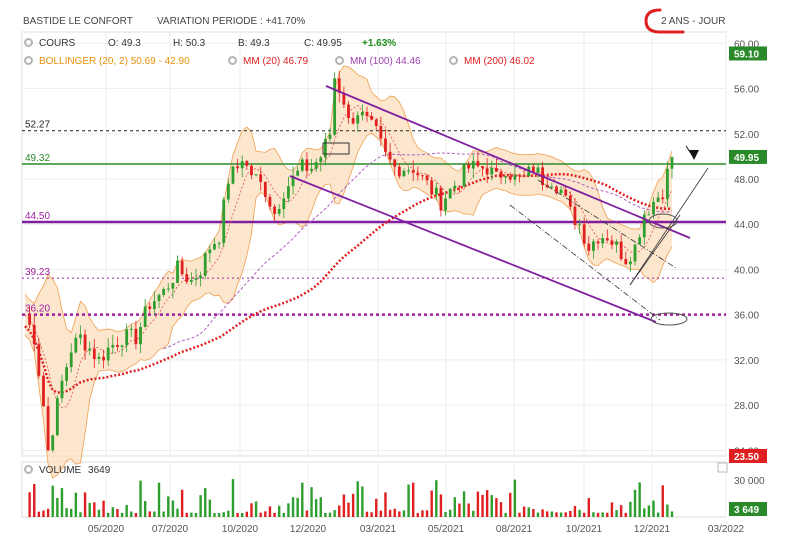  Describe the element at coordinates (492, 61) in the screenshot. I see `mm200-legend: MM (200) 46.02` at that location.